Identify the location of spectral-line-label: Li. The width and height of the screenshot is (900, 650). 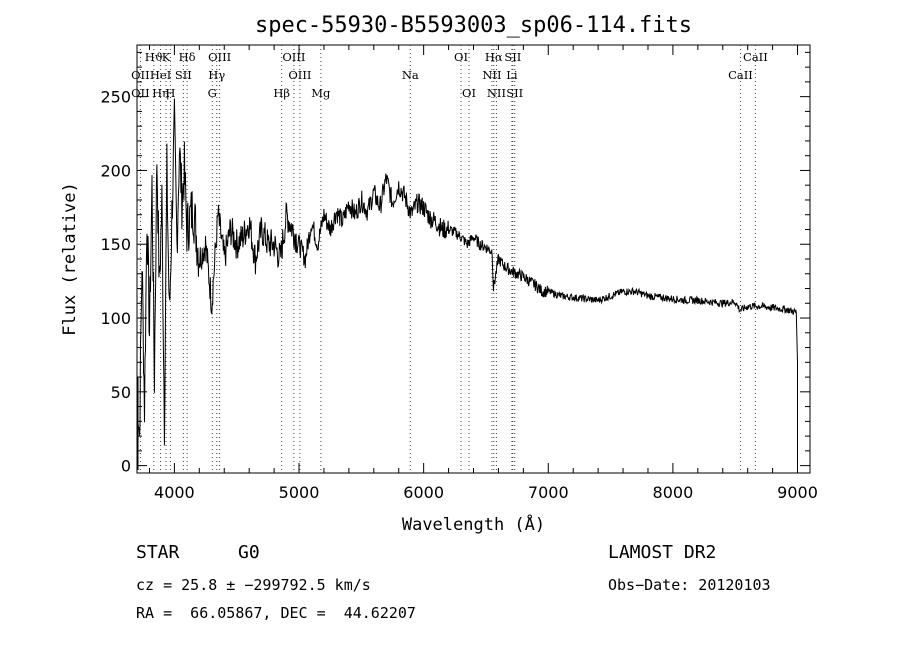
(512, 75).